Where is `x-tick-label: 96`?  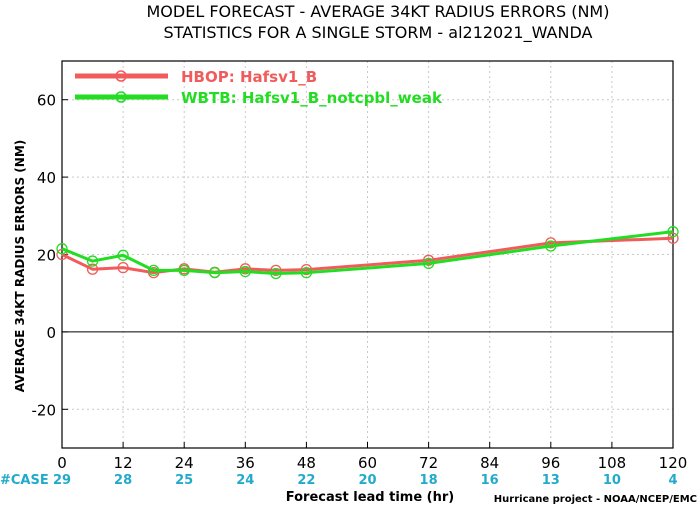 x-tick-label: 96 is located at coordinates (550, 463).